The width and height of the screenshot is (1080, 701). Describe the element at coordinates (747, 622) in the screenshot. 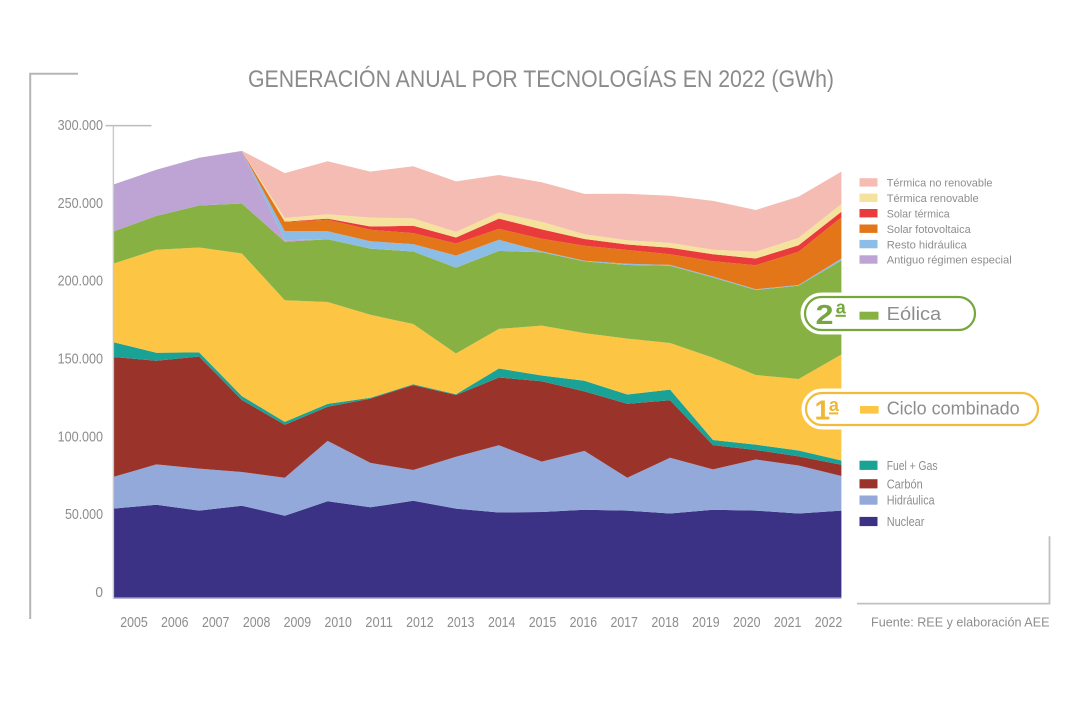

I see `svg-text: 2020` at that location.